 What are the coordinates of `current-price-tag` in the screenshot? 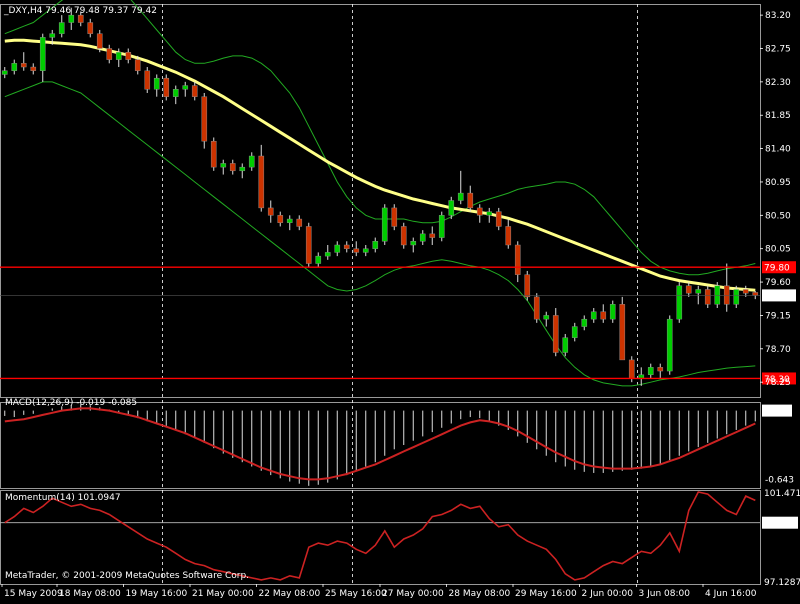 It's located at (779, 295).